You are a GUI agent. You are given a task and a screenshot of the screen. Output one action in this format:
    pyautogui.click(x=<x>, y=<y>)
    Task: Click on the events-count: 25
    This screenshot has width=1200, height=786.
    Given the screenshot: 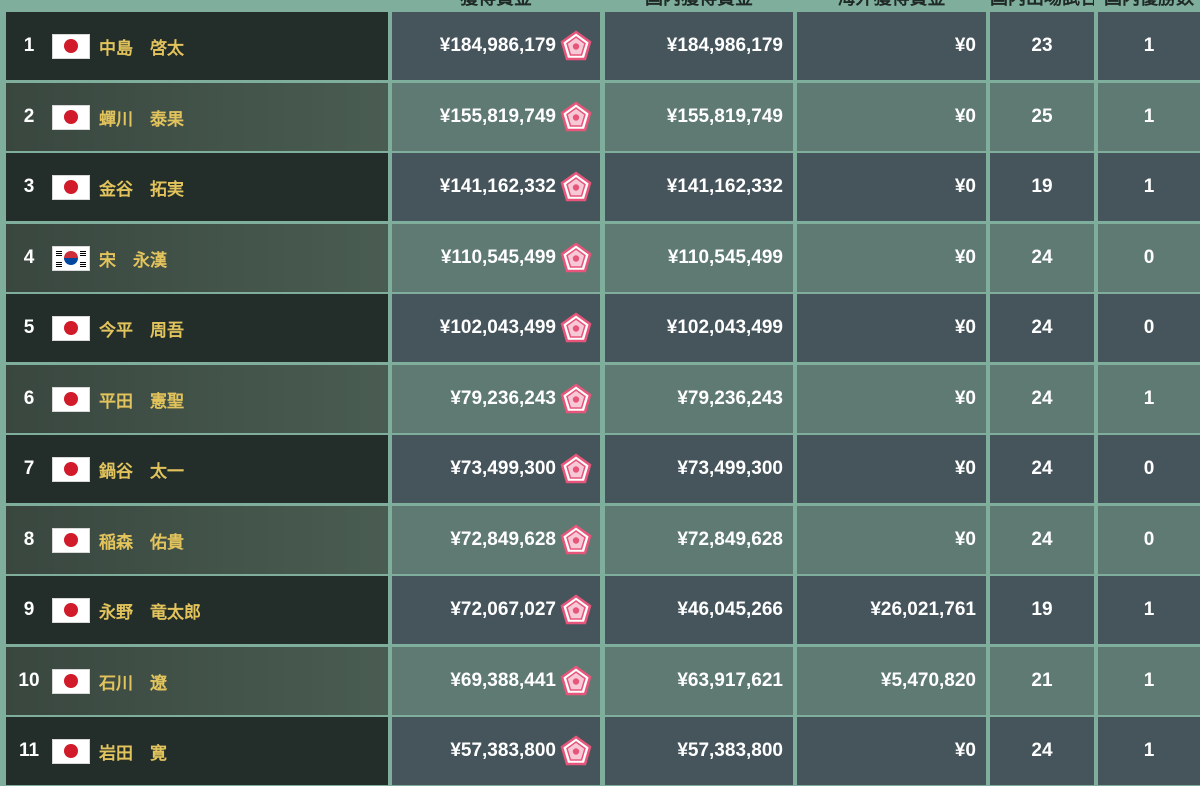 What is the action you would take?
    pyautogui.click(x=1042, y=116)
    